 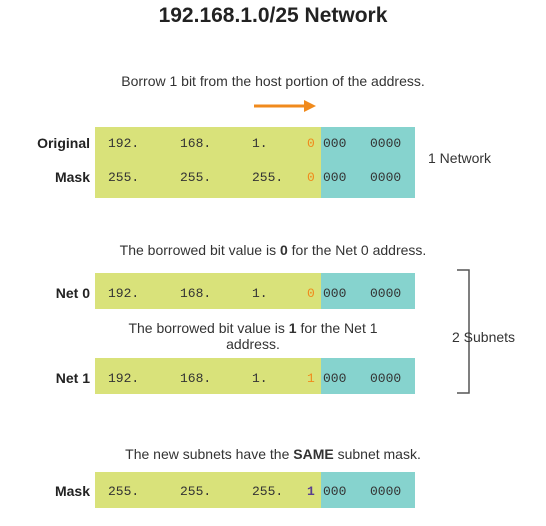 I want to click on subnets-bracket, so click(x=463, y=331).